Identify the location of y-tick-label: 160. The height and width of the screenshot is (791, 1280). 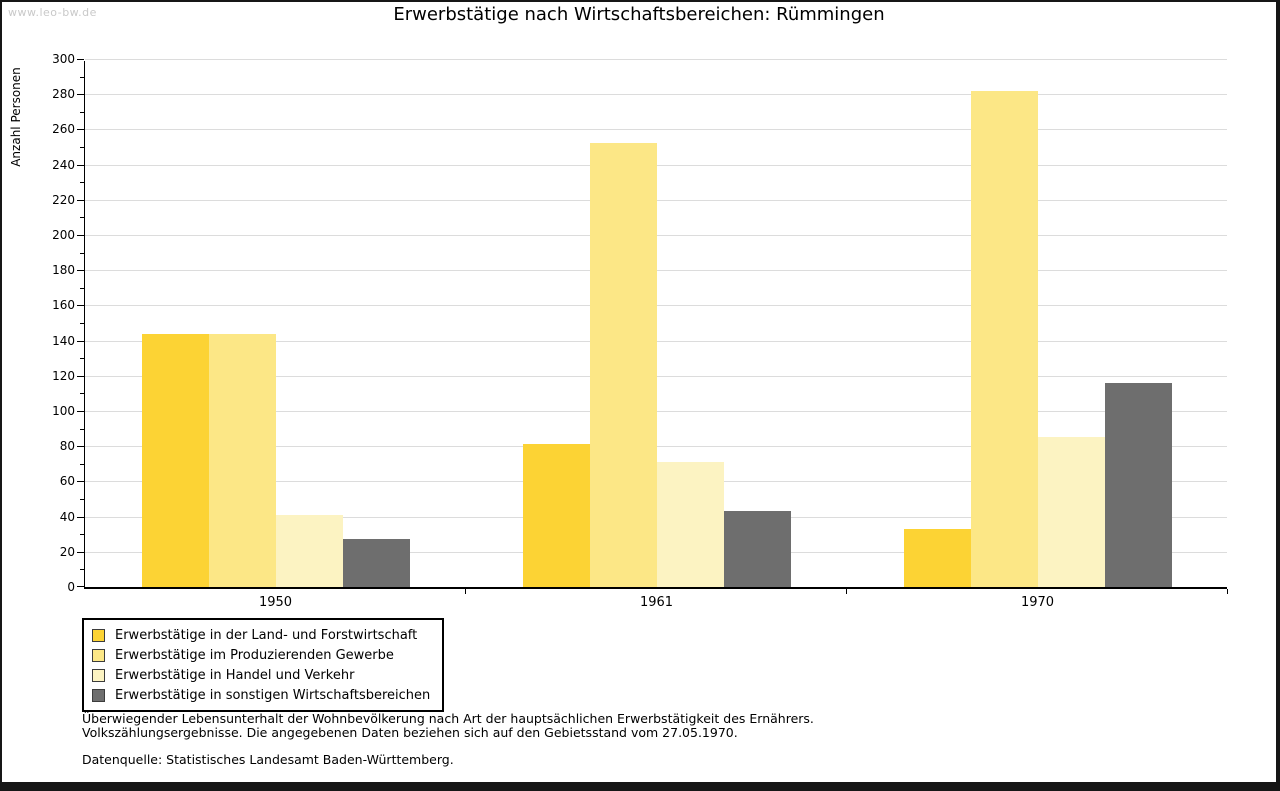
(63, 305).